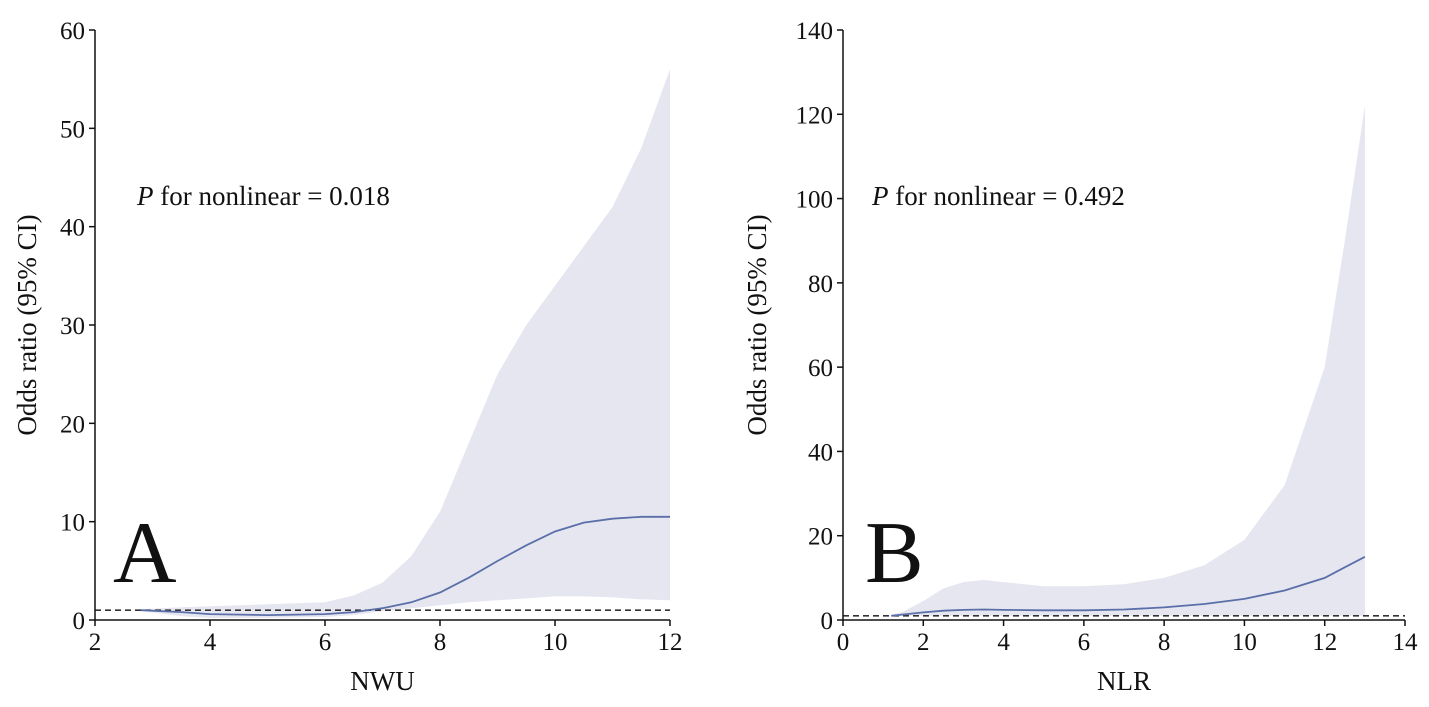 The width and height of the screenshot is (1429, 707). I want to click on panel-b-y-tick-label: 100, so click(815, 200).